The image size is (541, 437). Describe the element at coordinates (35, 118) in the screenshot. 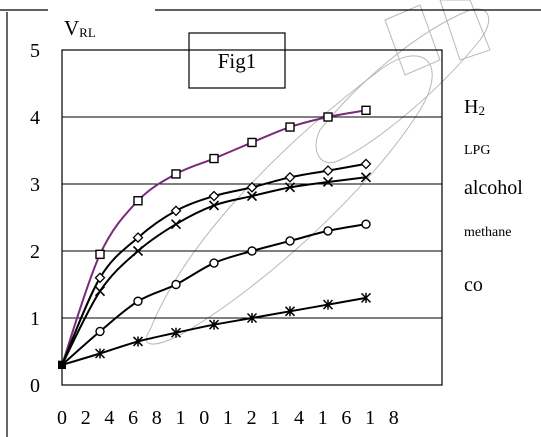

I see `y-tick-label: 4` at that location.